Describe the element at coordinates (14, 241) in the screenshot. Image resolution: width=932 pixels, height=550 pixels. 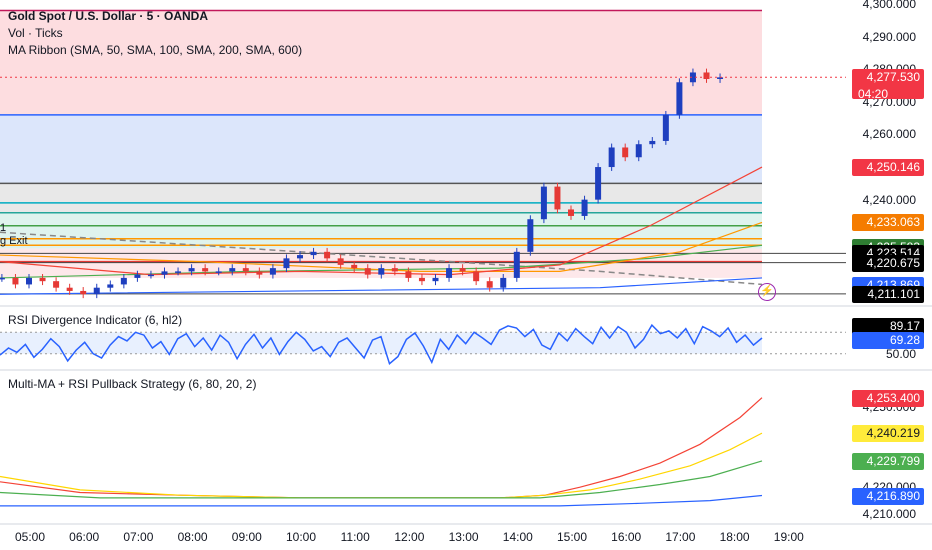
I see `signal-label-exit: g Exit` at that location.